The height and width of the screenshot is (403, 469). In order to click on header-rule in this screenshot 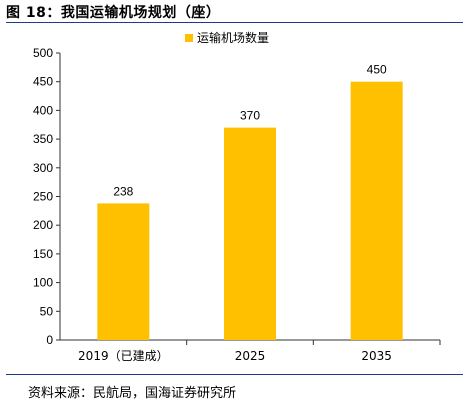, I will do `click(234, 22)`.